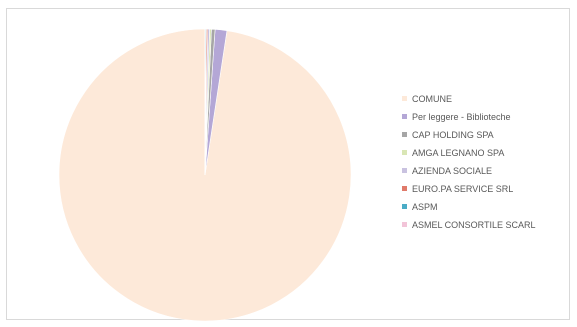 The image size is (577, 327). What do you see at coordinates (462, 189) in the screenshot?
I see `legend-label-6: EURO.PA SERVICE SRL` at bounding box center [462, 189].